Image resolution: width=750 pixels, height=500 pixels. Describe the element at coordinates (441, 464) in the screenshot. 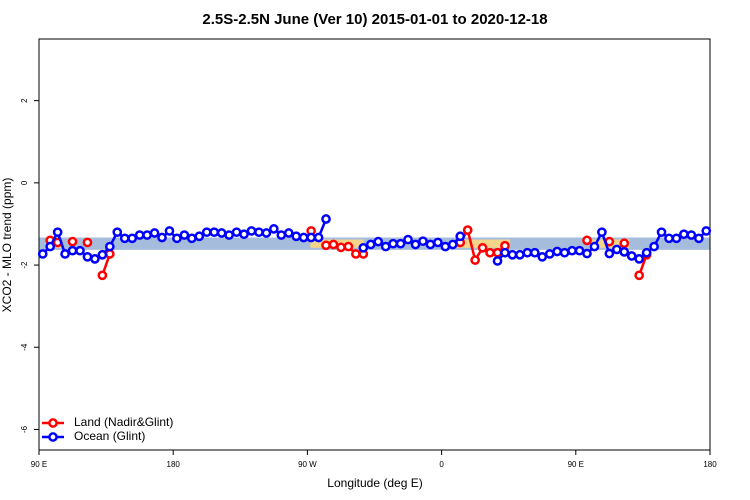

I see `x-tick-label: 0` at that location.